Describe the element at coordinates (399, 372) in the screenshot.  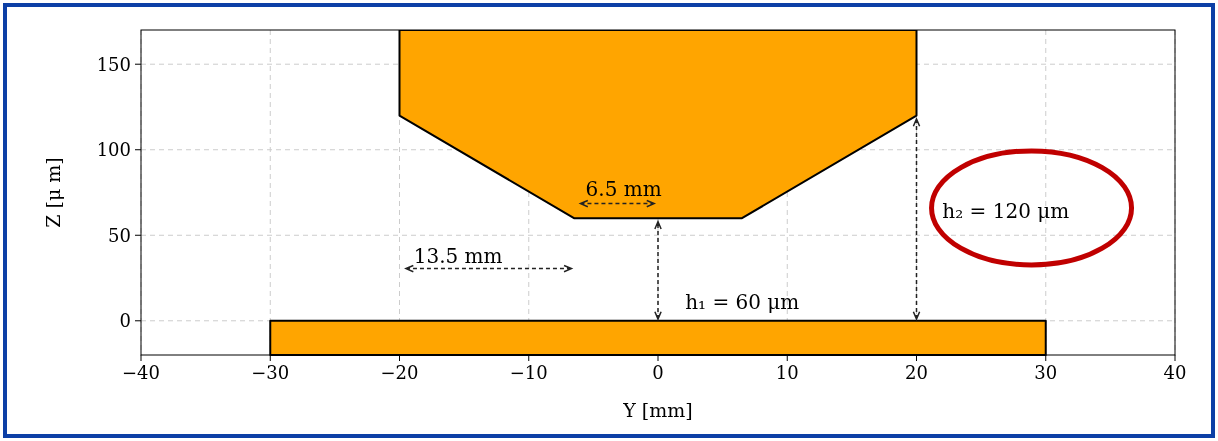
I see `x-tick-label: −20` at that location.